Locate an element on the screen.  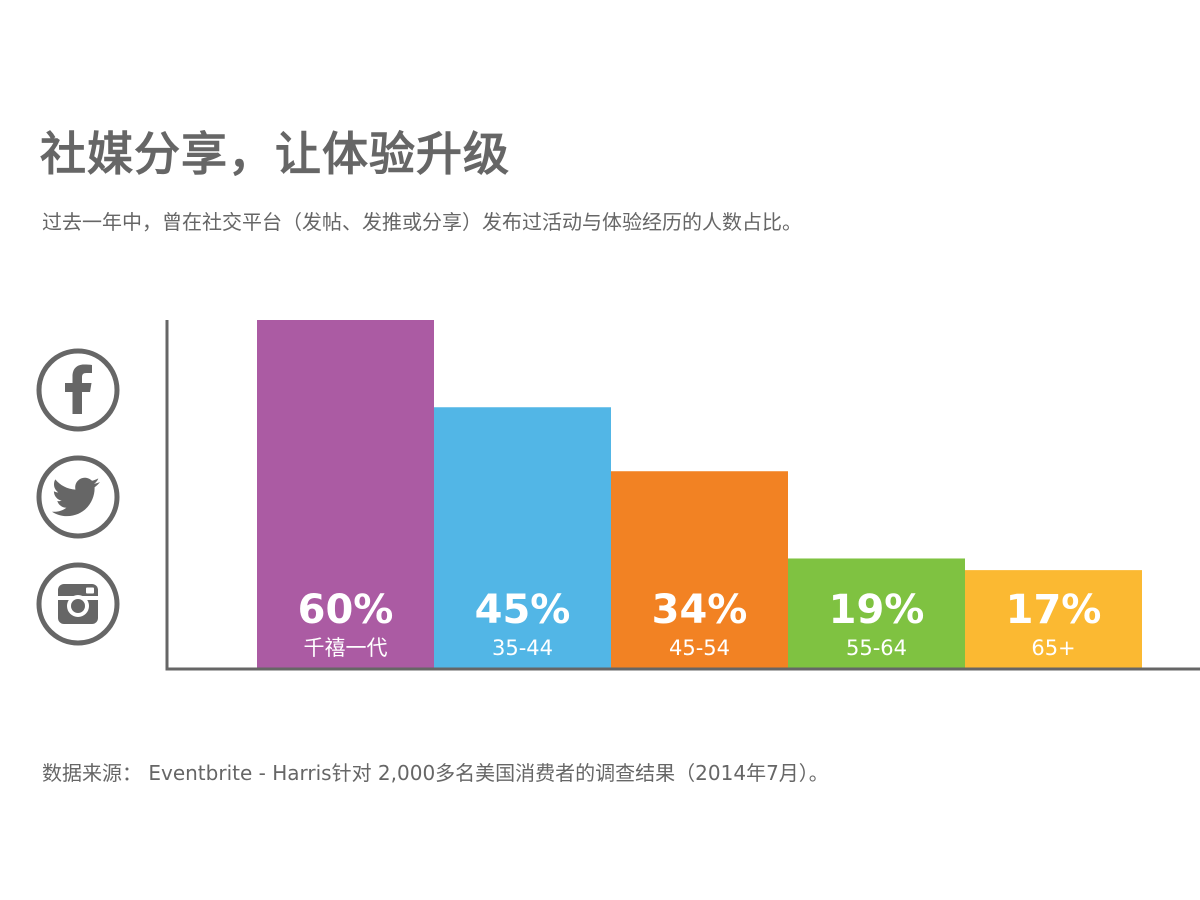
bar-value-label: 17% is located at coordinates (1054, 610).